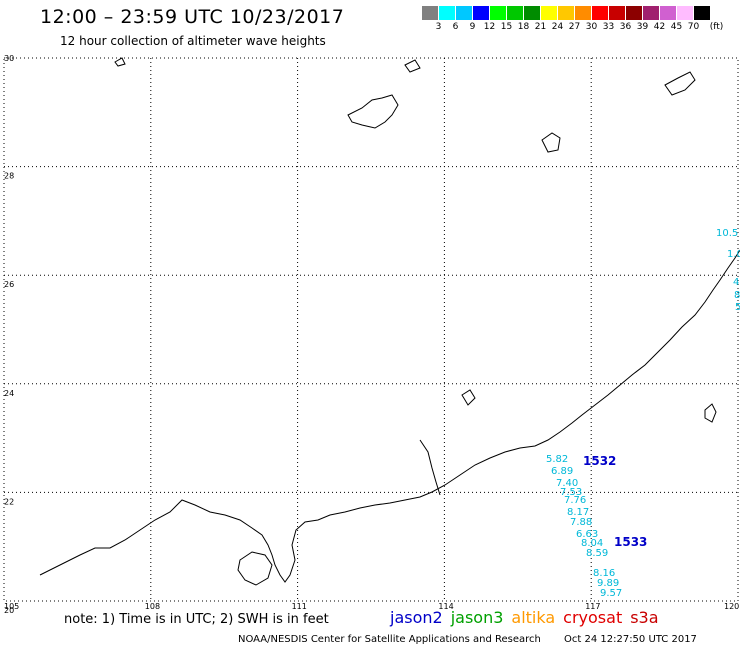 The height and width of the screenshot is (650, 740). Describe the element at coordinates (567, 483) in the screenshot. I see `wave-height-label: 7.40` at that location.